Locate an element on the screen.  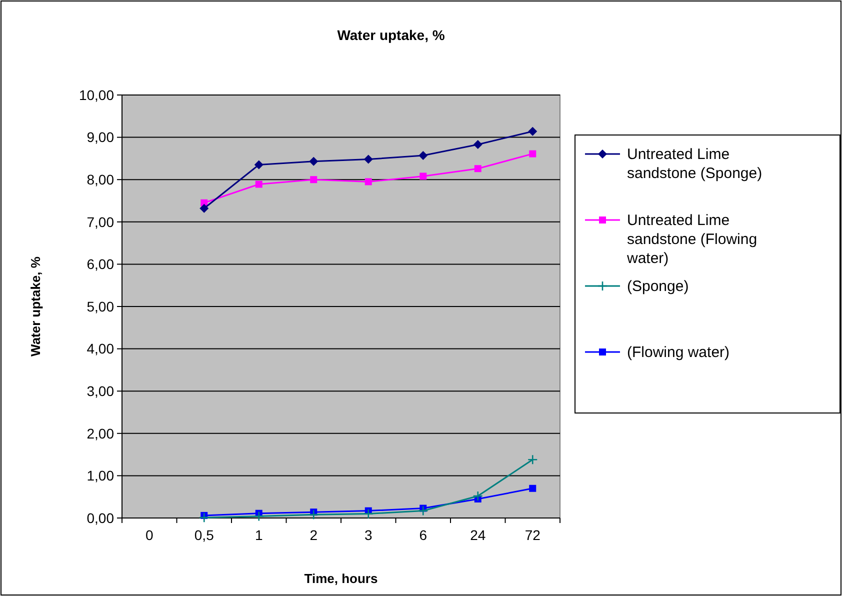
y-tick-label: 10,00 is located at coordinates (96, 94).